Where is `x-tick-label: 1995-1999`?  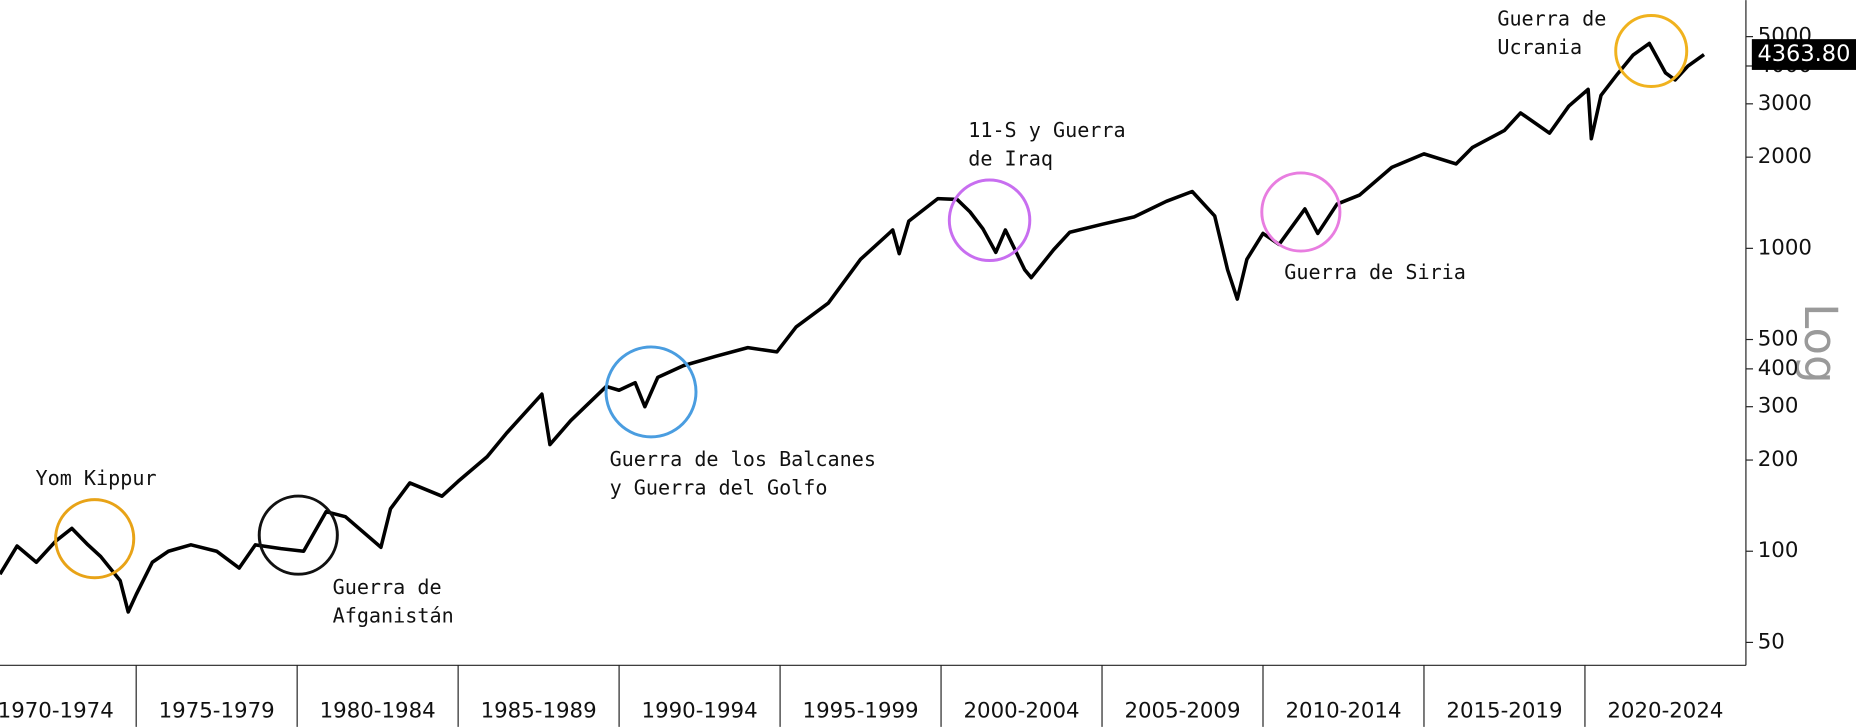
x-tick-label: 1995-1999 is located at coordinates (861, 711).